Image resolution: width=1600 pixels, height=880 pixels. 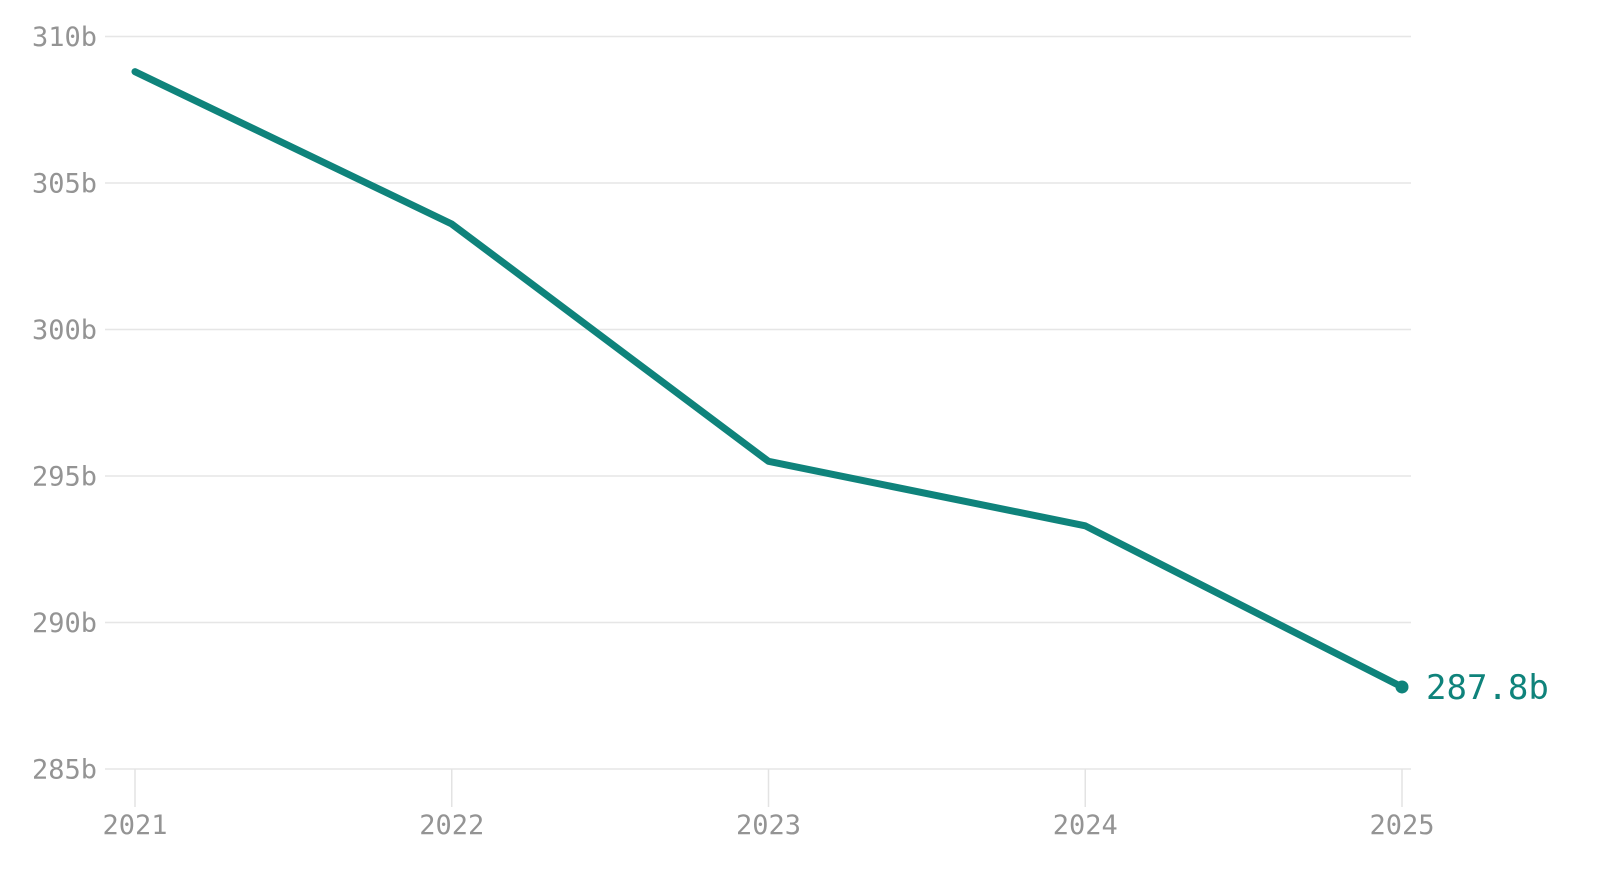 I want to click on y-axis-label: 295b, so click(x=64, y=477).